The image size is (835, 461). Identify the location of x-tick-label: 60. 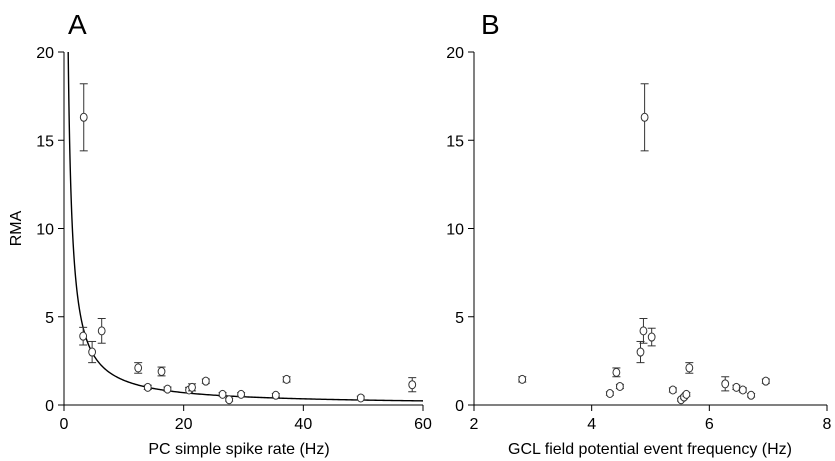
(423, 424).